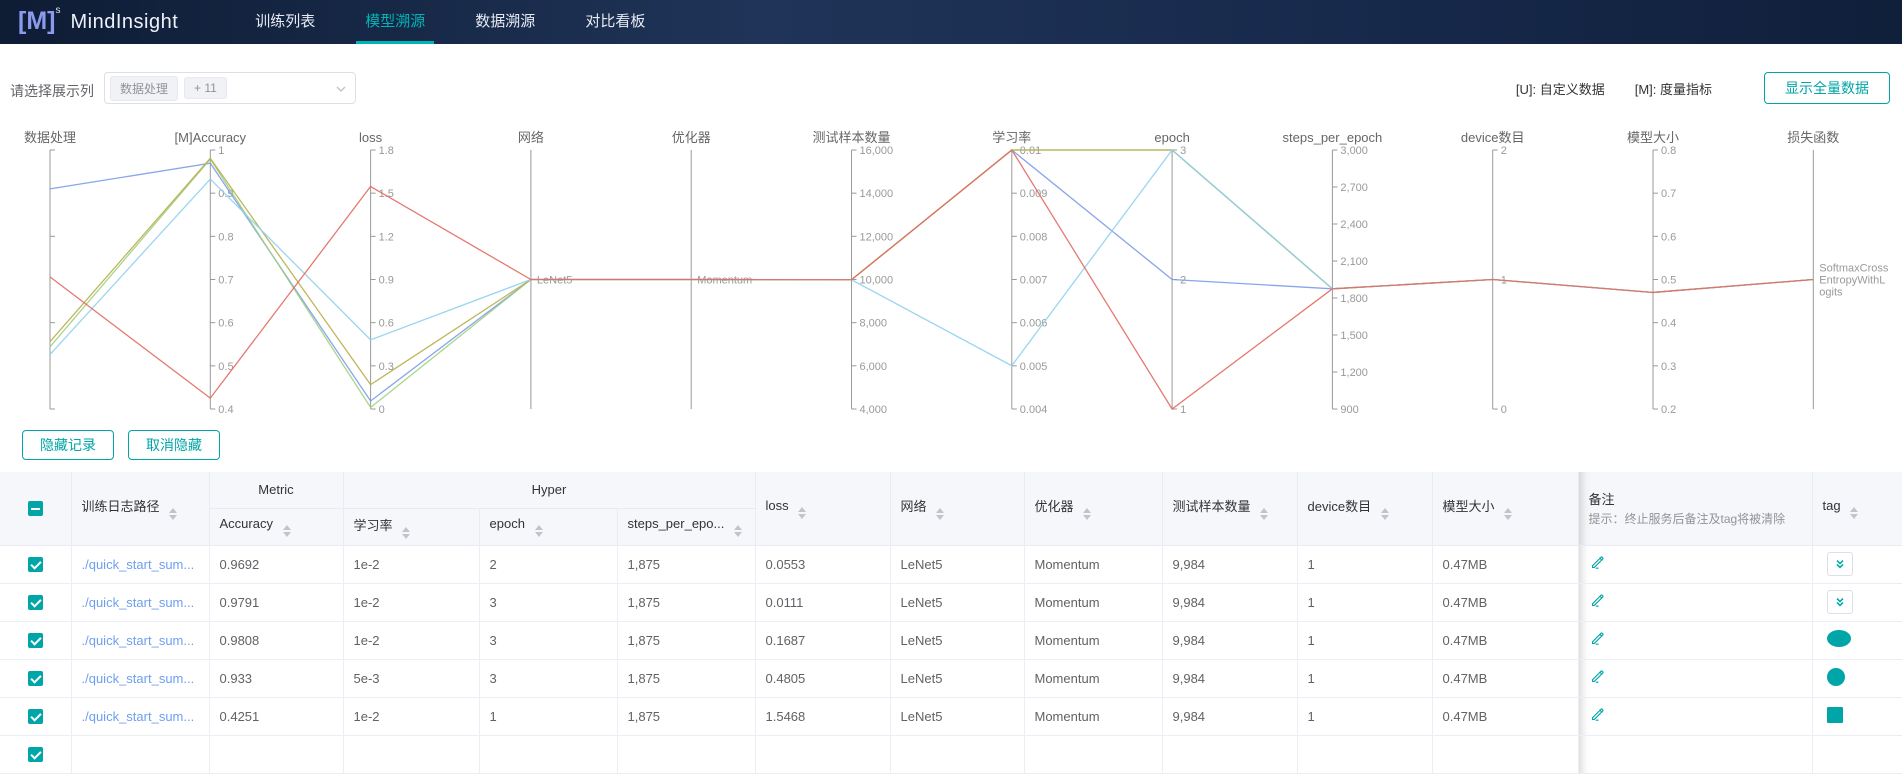 The width and height of the screenshot is (1902, 774). What do you see at coordinates (1838, 638) in the screenshot?
I see `tag-marker-ellipse` at bounding box center [1838, 638].